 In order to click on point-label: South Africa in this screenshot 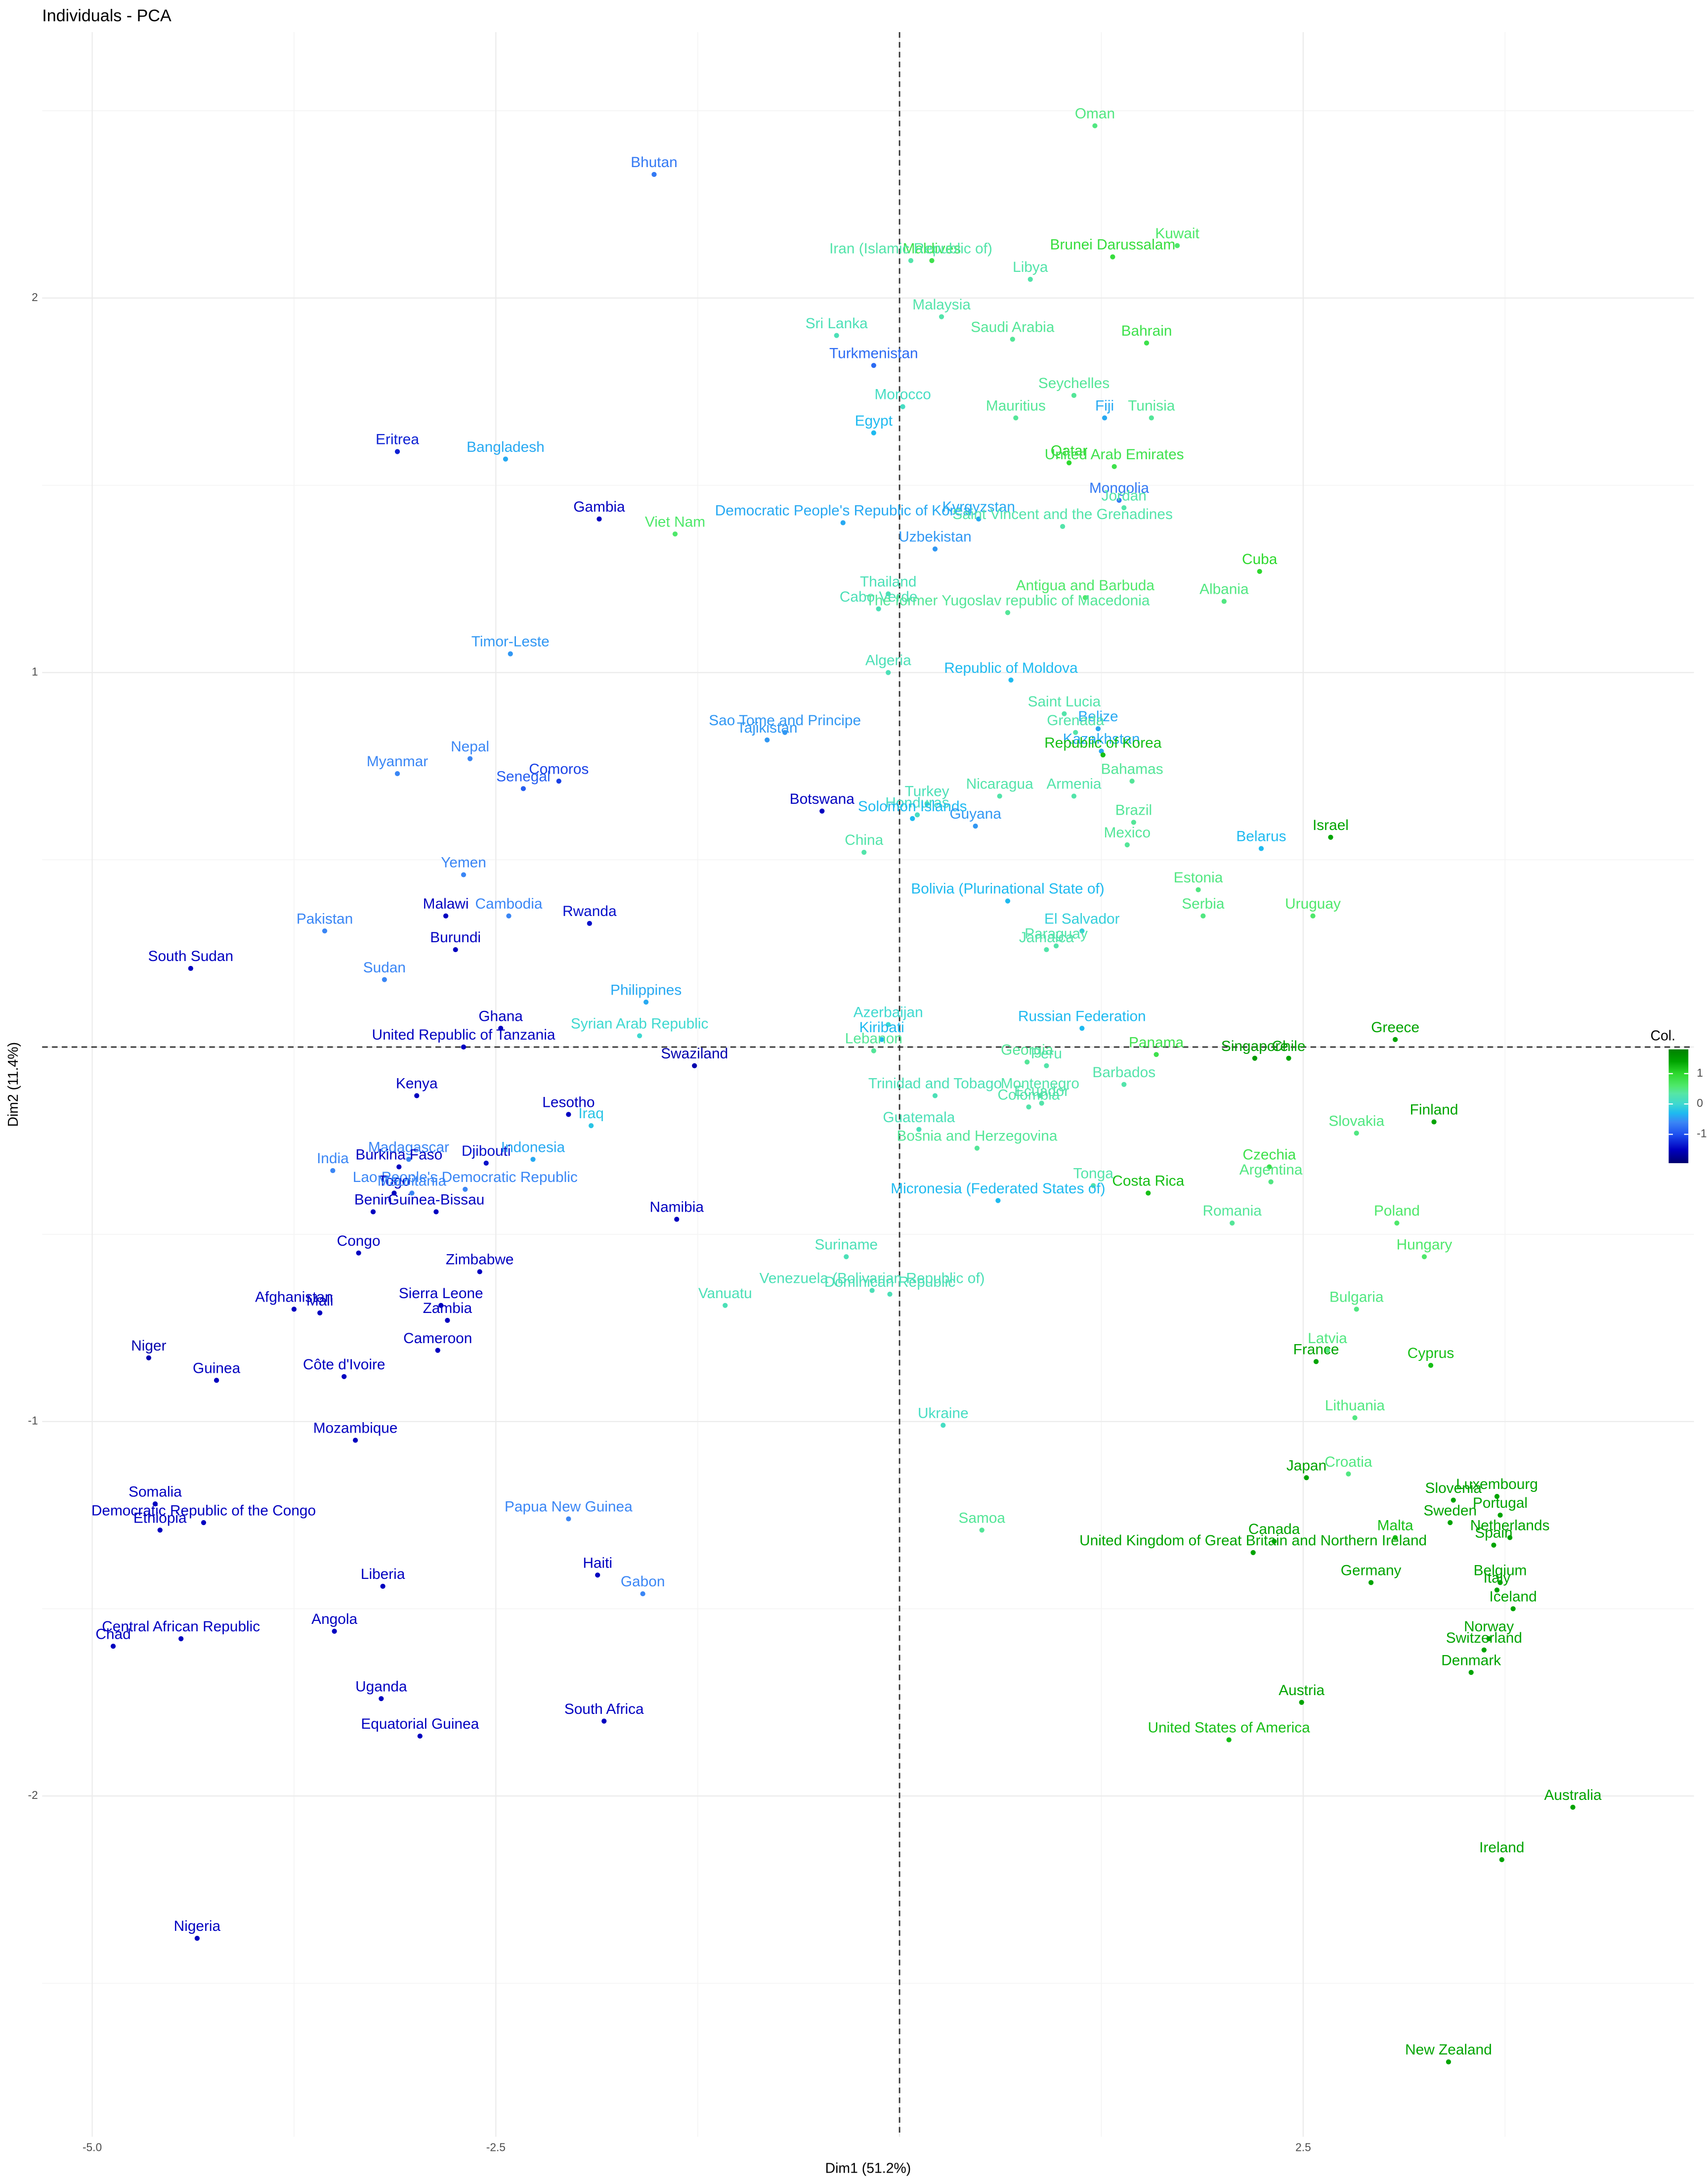, I will do `click(604, 1709)`.